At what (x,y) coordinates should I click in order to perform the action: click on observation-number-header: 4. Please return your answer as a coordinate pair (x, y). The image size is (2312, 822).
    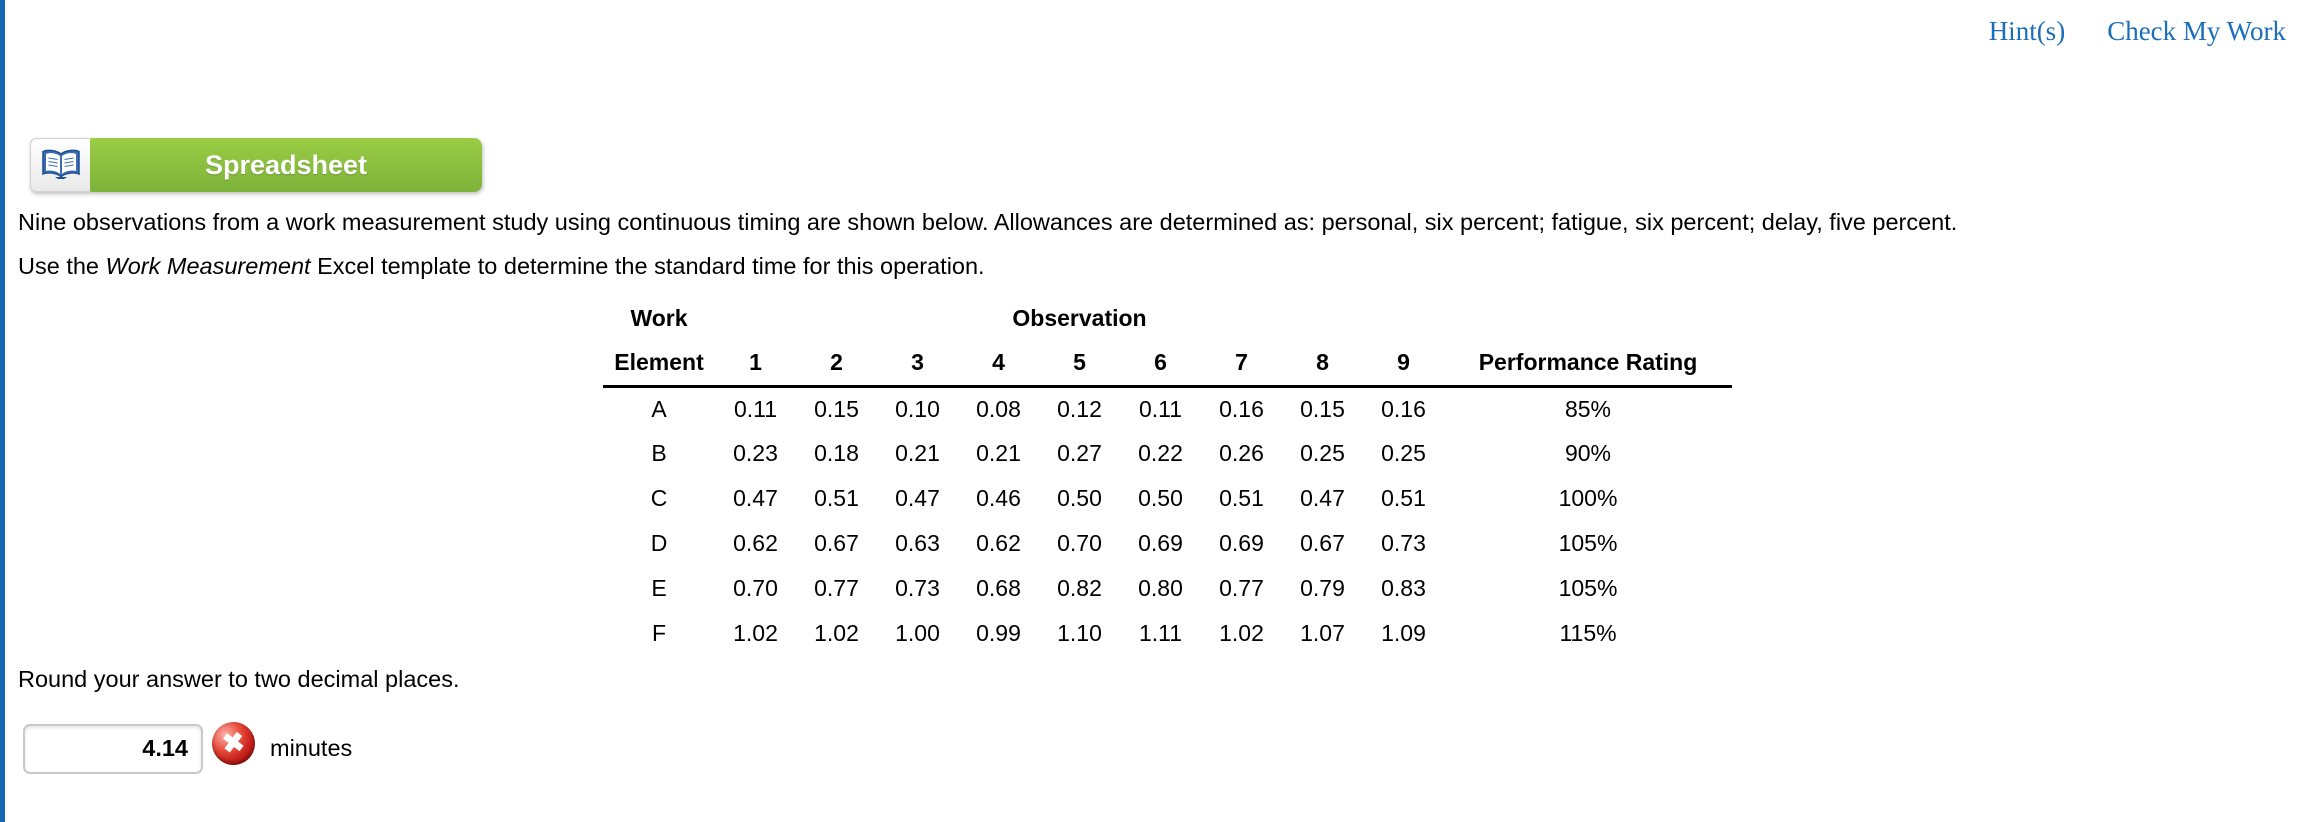
    Looking at the image, I should click on (998, 364).